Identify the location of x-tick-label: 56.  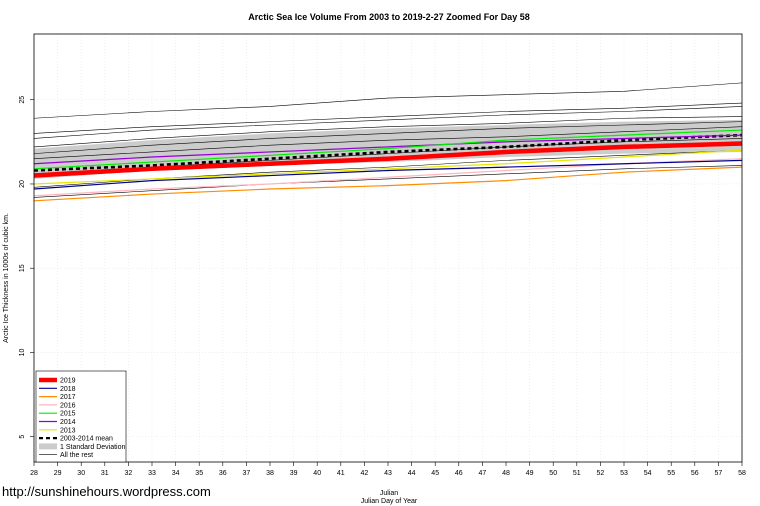
(695, 473).